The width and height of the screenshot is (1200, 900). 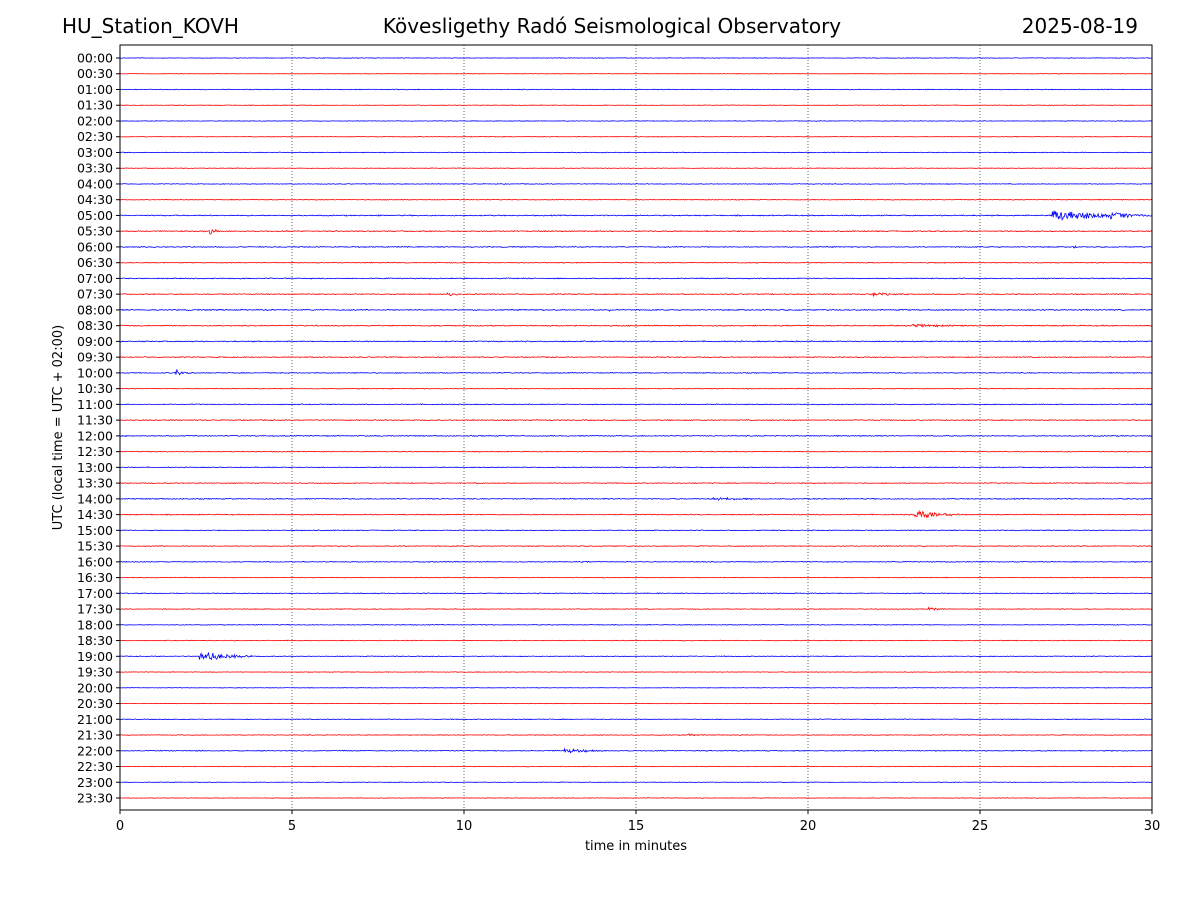 I want to click on y-tick-label: 02:00, so click(x=95, y=120).